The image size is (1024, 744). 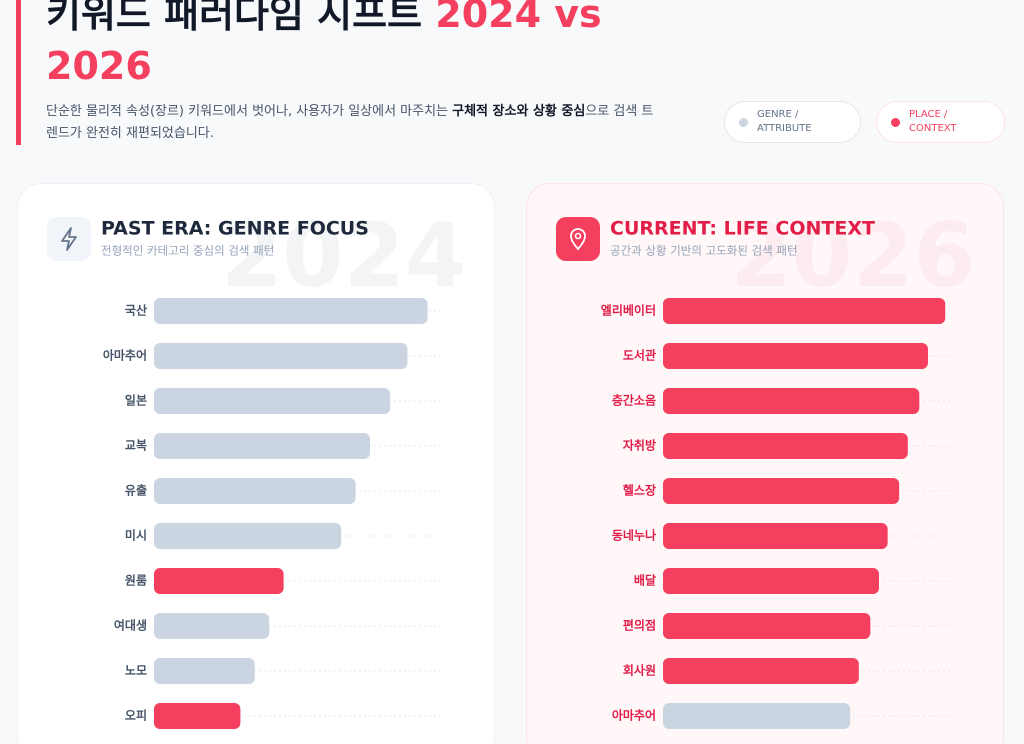 What do you see at coordinates (639, 445) in the screenshot?
I see `category-label: 자취방` at bounding box center [639, 445].